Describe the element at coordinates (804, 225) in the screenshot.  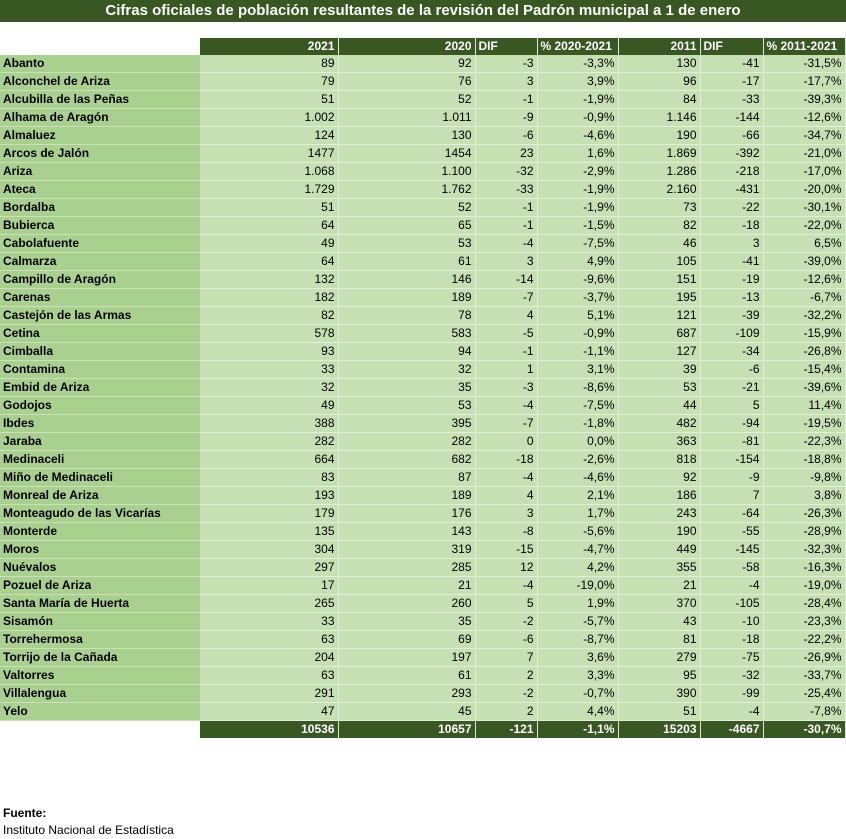
I see `pct-2011-2021: -22,0%` at that location.